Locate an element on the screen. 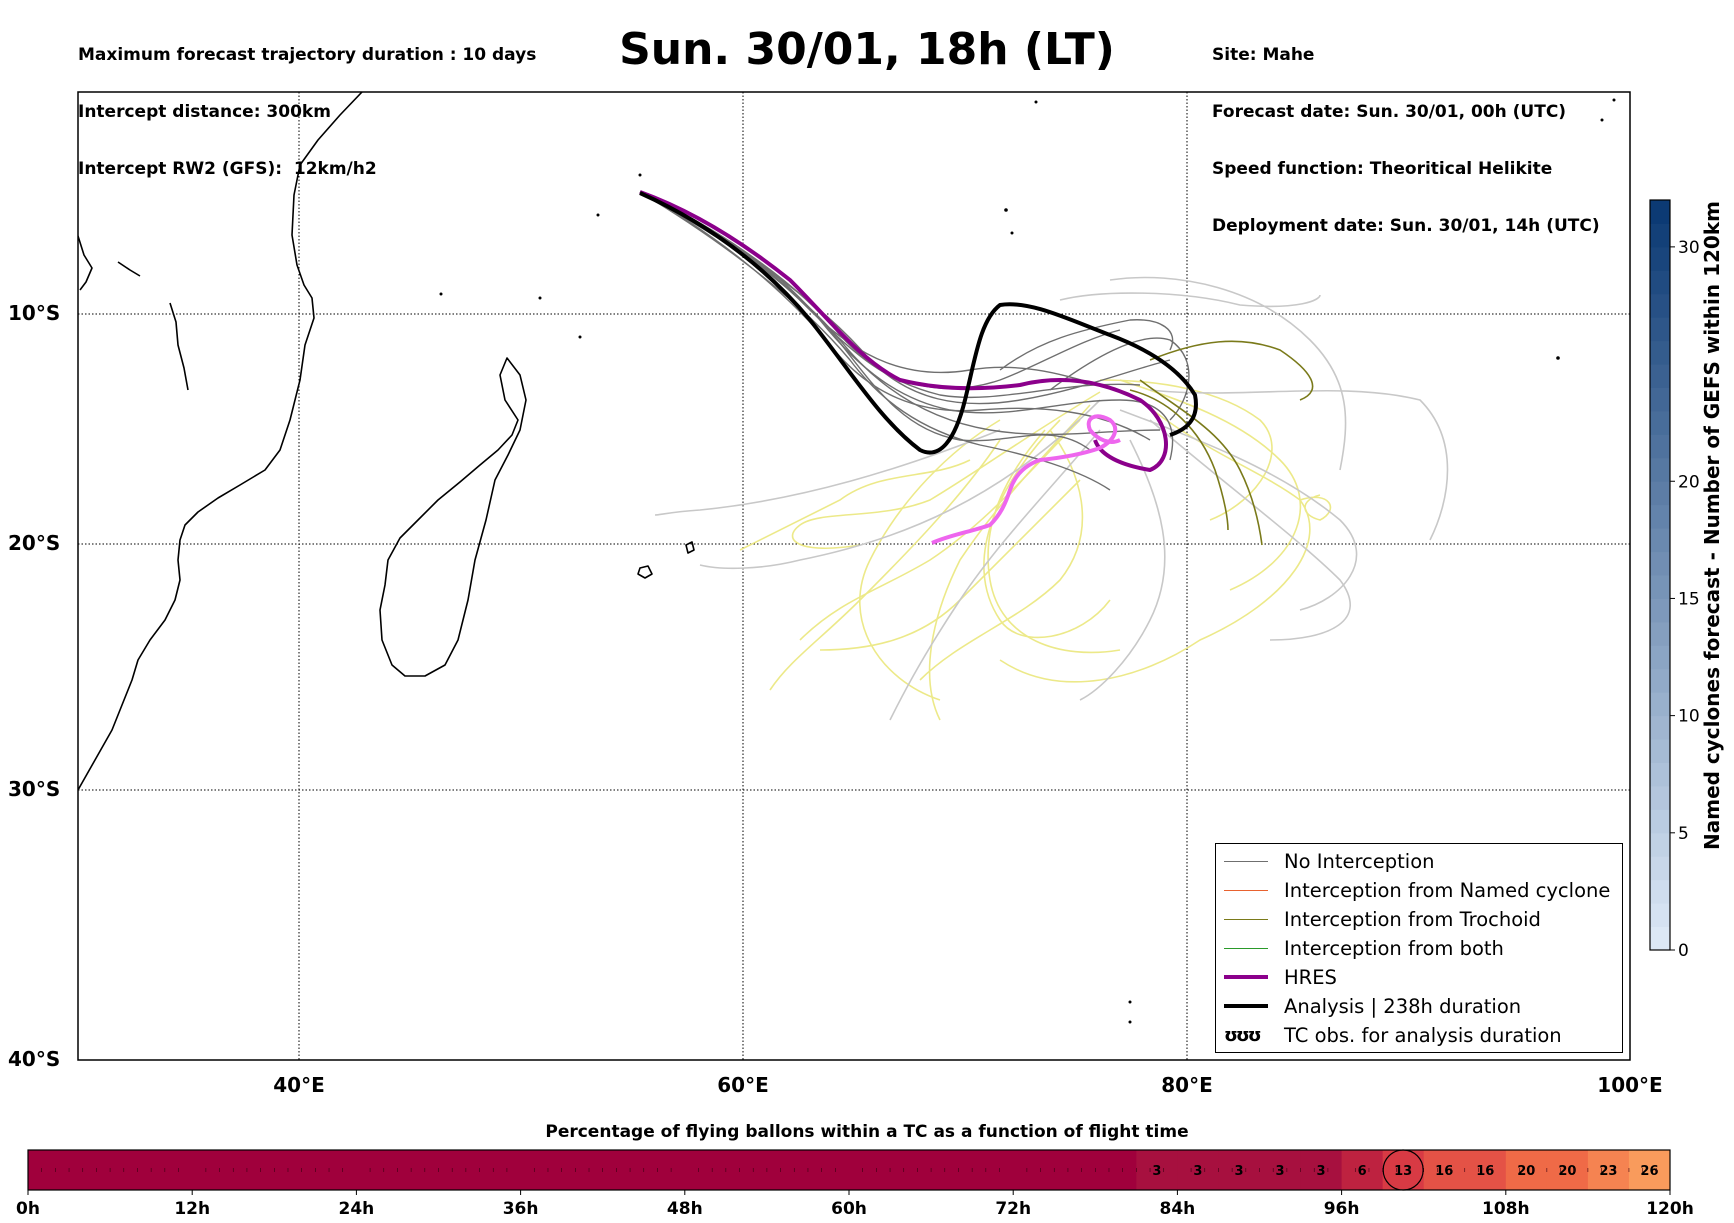  somalia-islands is located at coordinates (129, 269).